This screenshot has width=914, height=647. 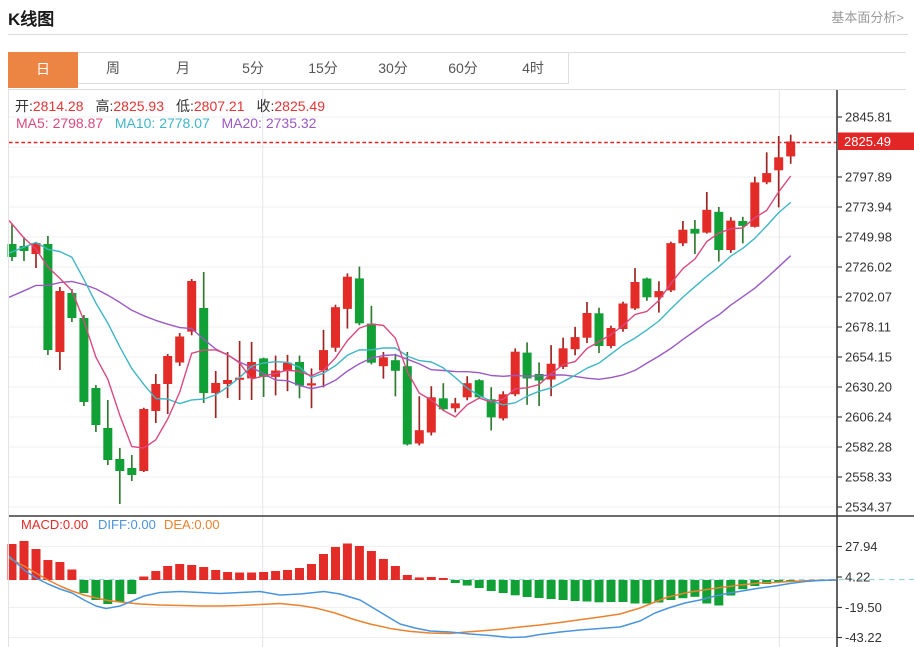 What do you see at coordinates (861, 546) in the screenshot?
I see `svg-text: 27.94` at bounding box center [861, 546].